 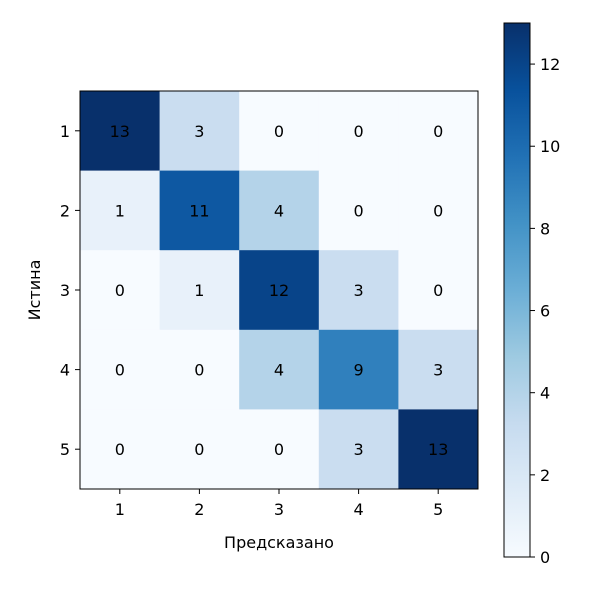 What do you see at coordinates (279, 542) in the screenshot?
I see `x-axis-label: Предсказано` at bounding box center [279, 542].